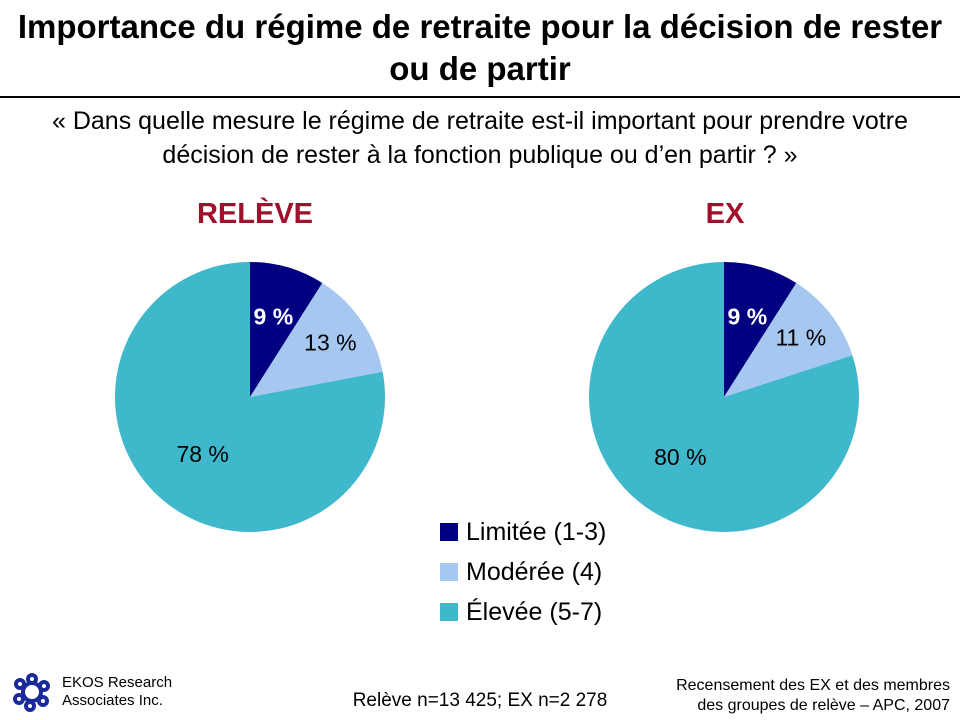 This screenshot has height=720, width=960. What do you see at coordinates (117, 682) in the screenshot?
I see `company-line-1: EKOS Research` at bounding box center [117, 682].